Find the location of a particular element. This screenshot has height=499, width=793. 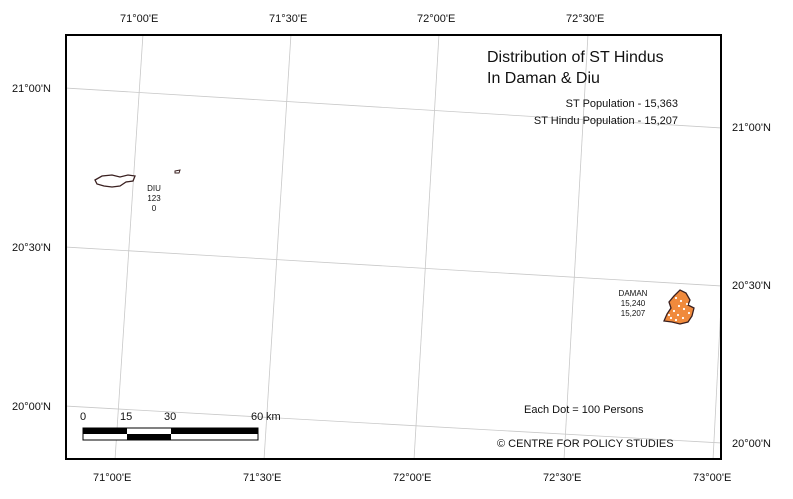

scale-unit: km is located at coordinates (273, 417).